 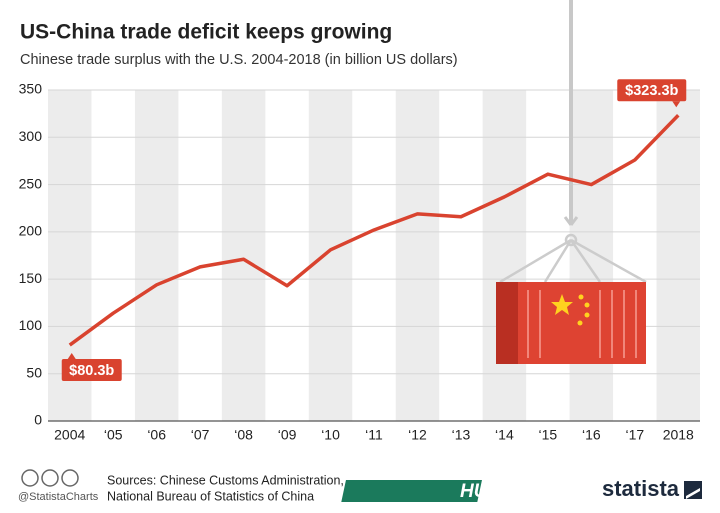 What do you see at coordinates (38, 420) in the screenshot?
I see `y-tick-label: 0` at bounding box center [38, 420].